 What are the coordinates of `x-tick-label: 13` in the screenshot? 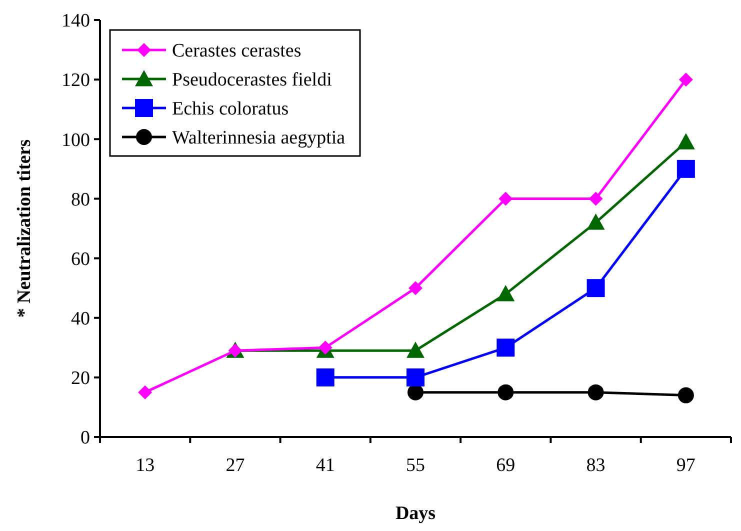 It's located at (145, 465).